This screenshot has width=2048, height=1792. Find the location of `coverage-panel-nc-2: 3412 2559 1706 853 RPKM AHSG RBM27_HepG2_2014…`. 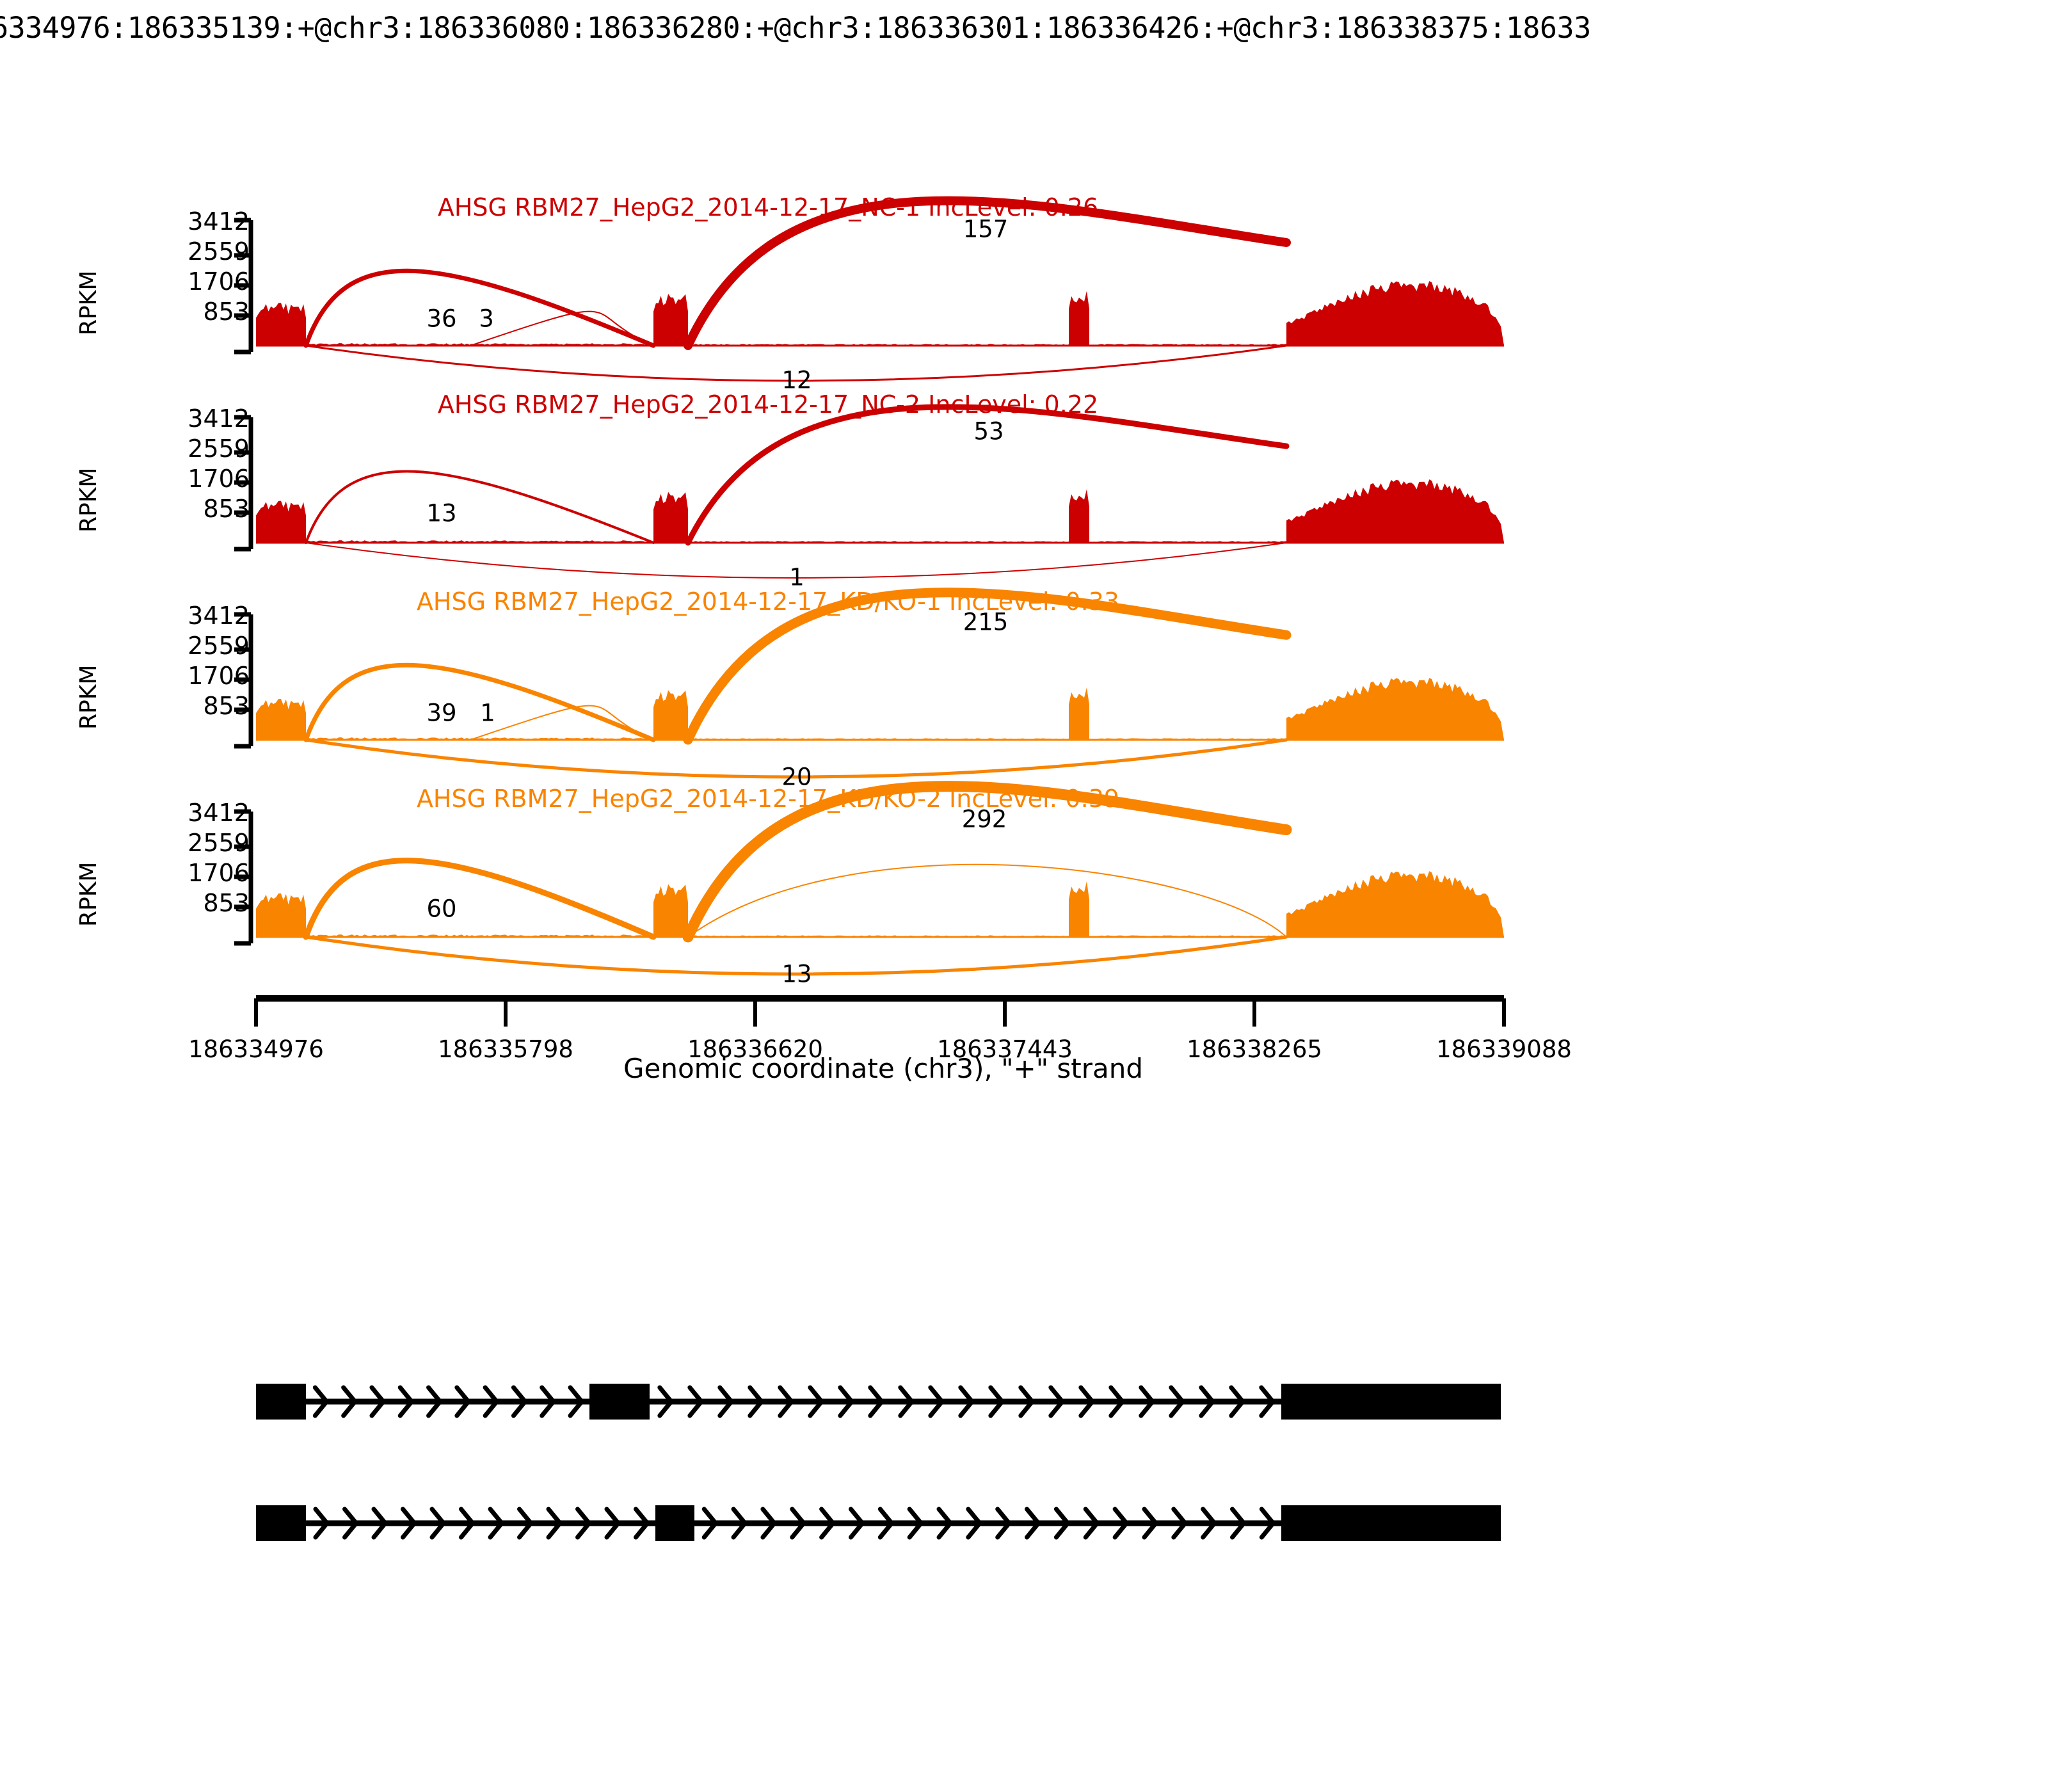

coverage-panel-nc-2: 3412 2559 1706 853 RPKM AHSG RBM27_HepG2_2014… is located at coordinates (1024, 490).